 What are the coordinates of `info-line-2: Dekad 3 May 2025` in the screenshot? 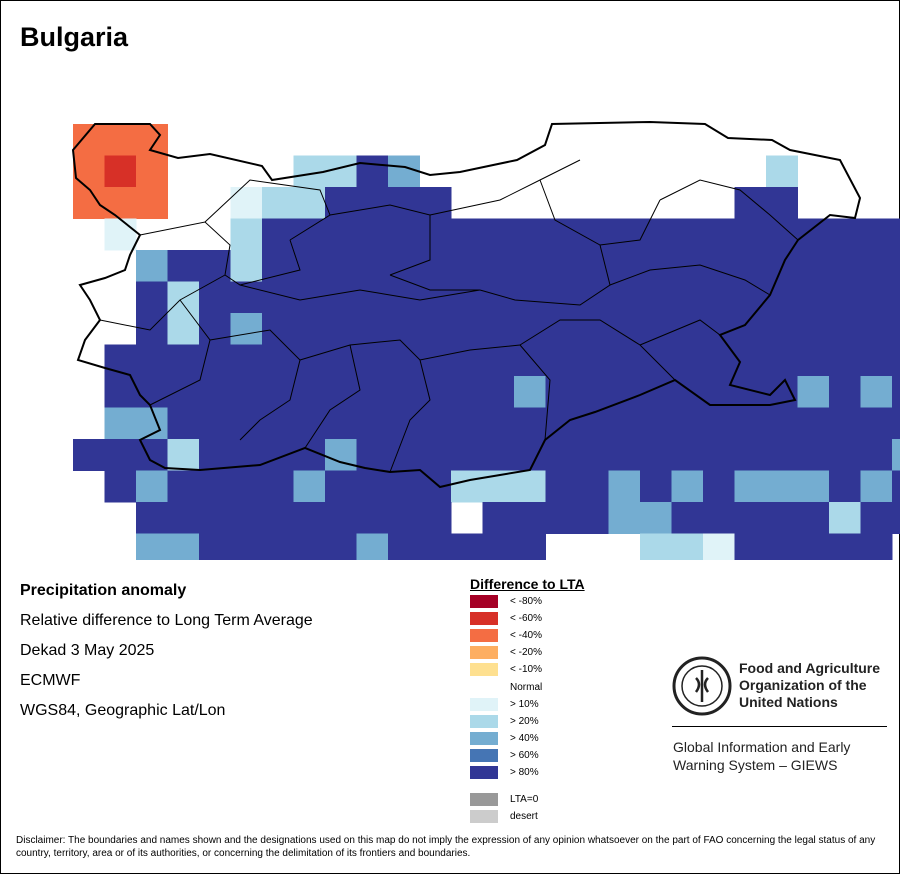 It's located at (87, 650).